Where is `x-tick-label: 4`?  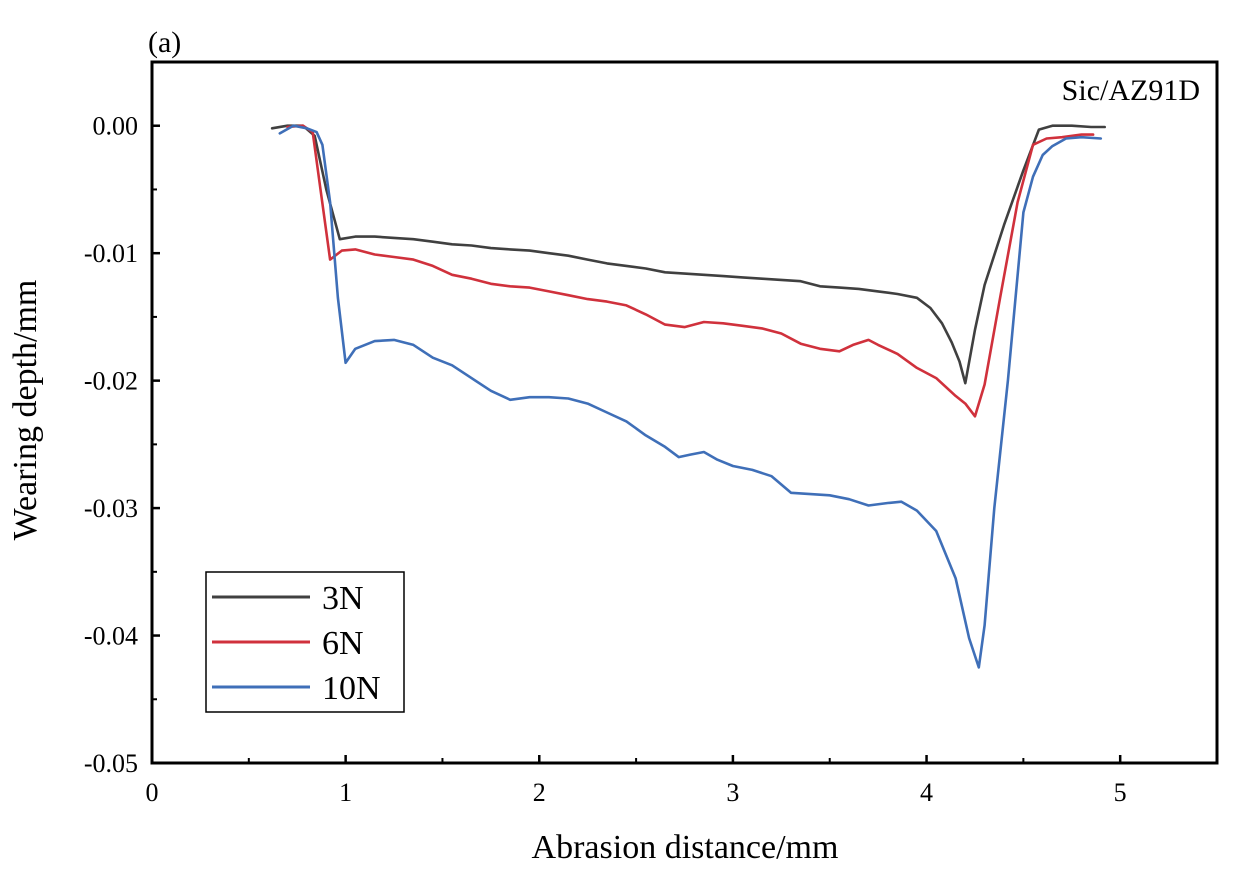
x-tick-label: 4 is located at coordinates (926, 792).